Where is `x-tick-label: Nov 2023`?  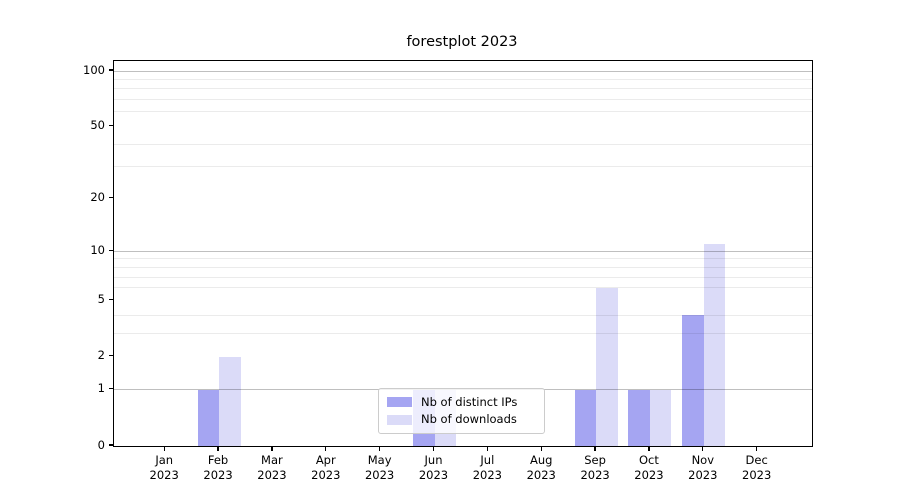
x-tick-label: Nov 2023 is located at coordinates (703, 467).